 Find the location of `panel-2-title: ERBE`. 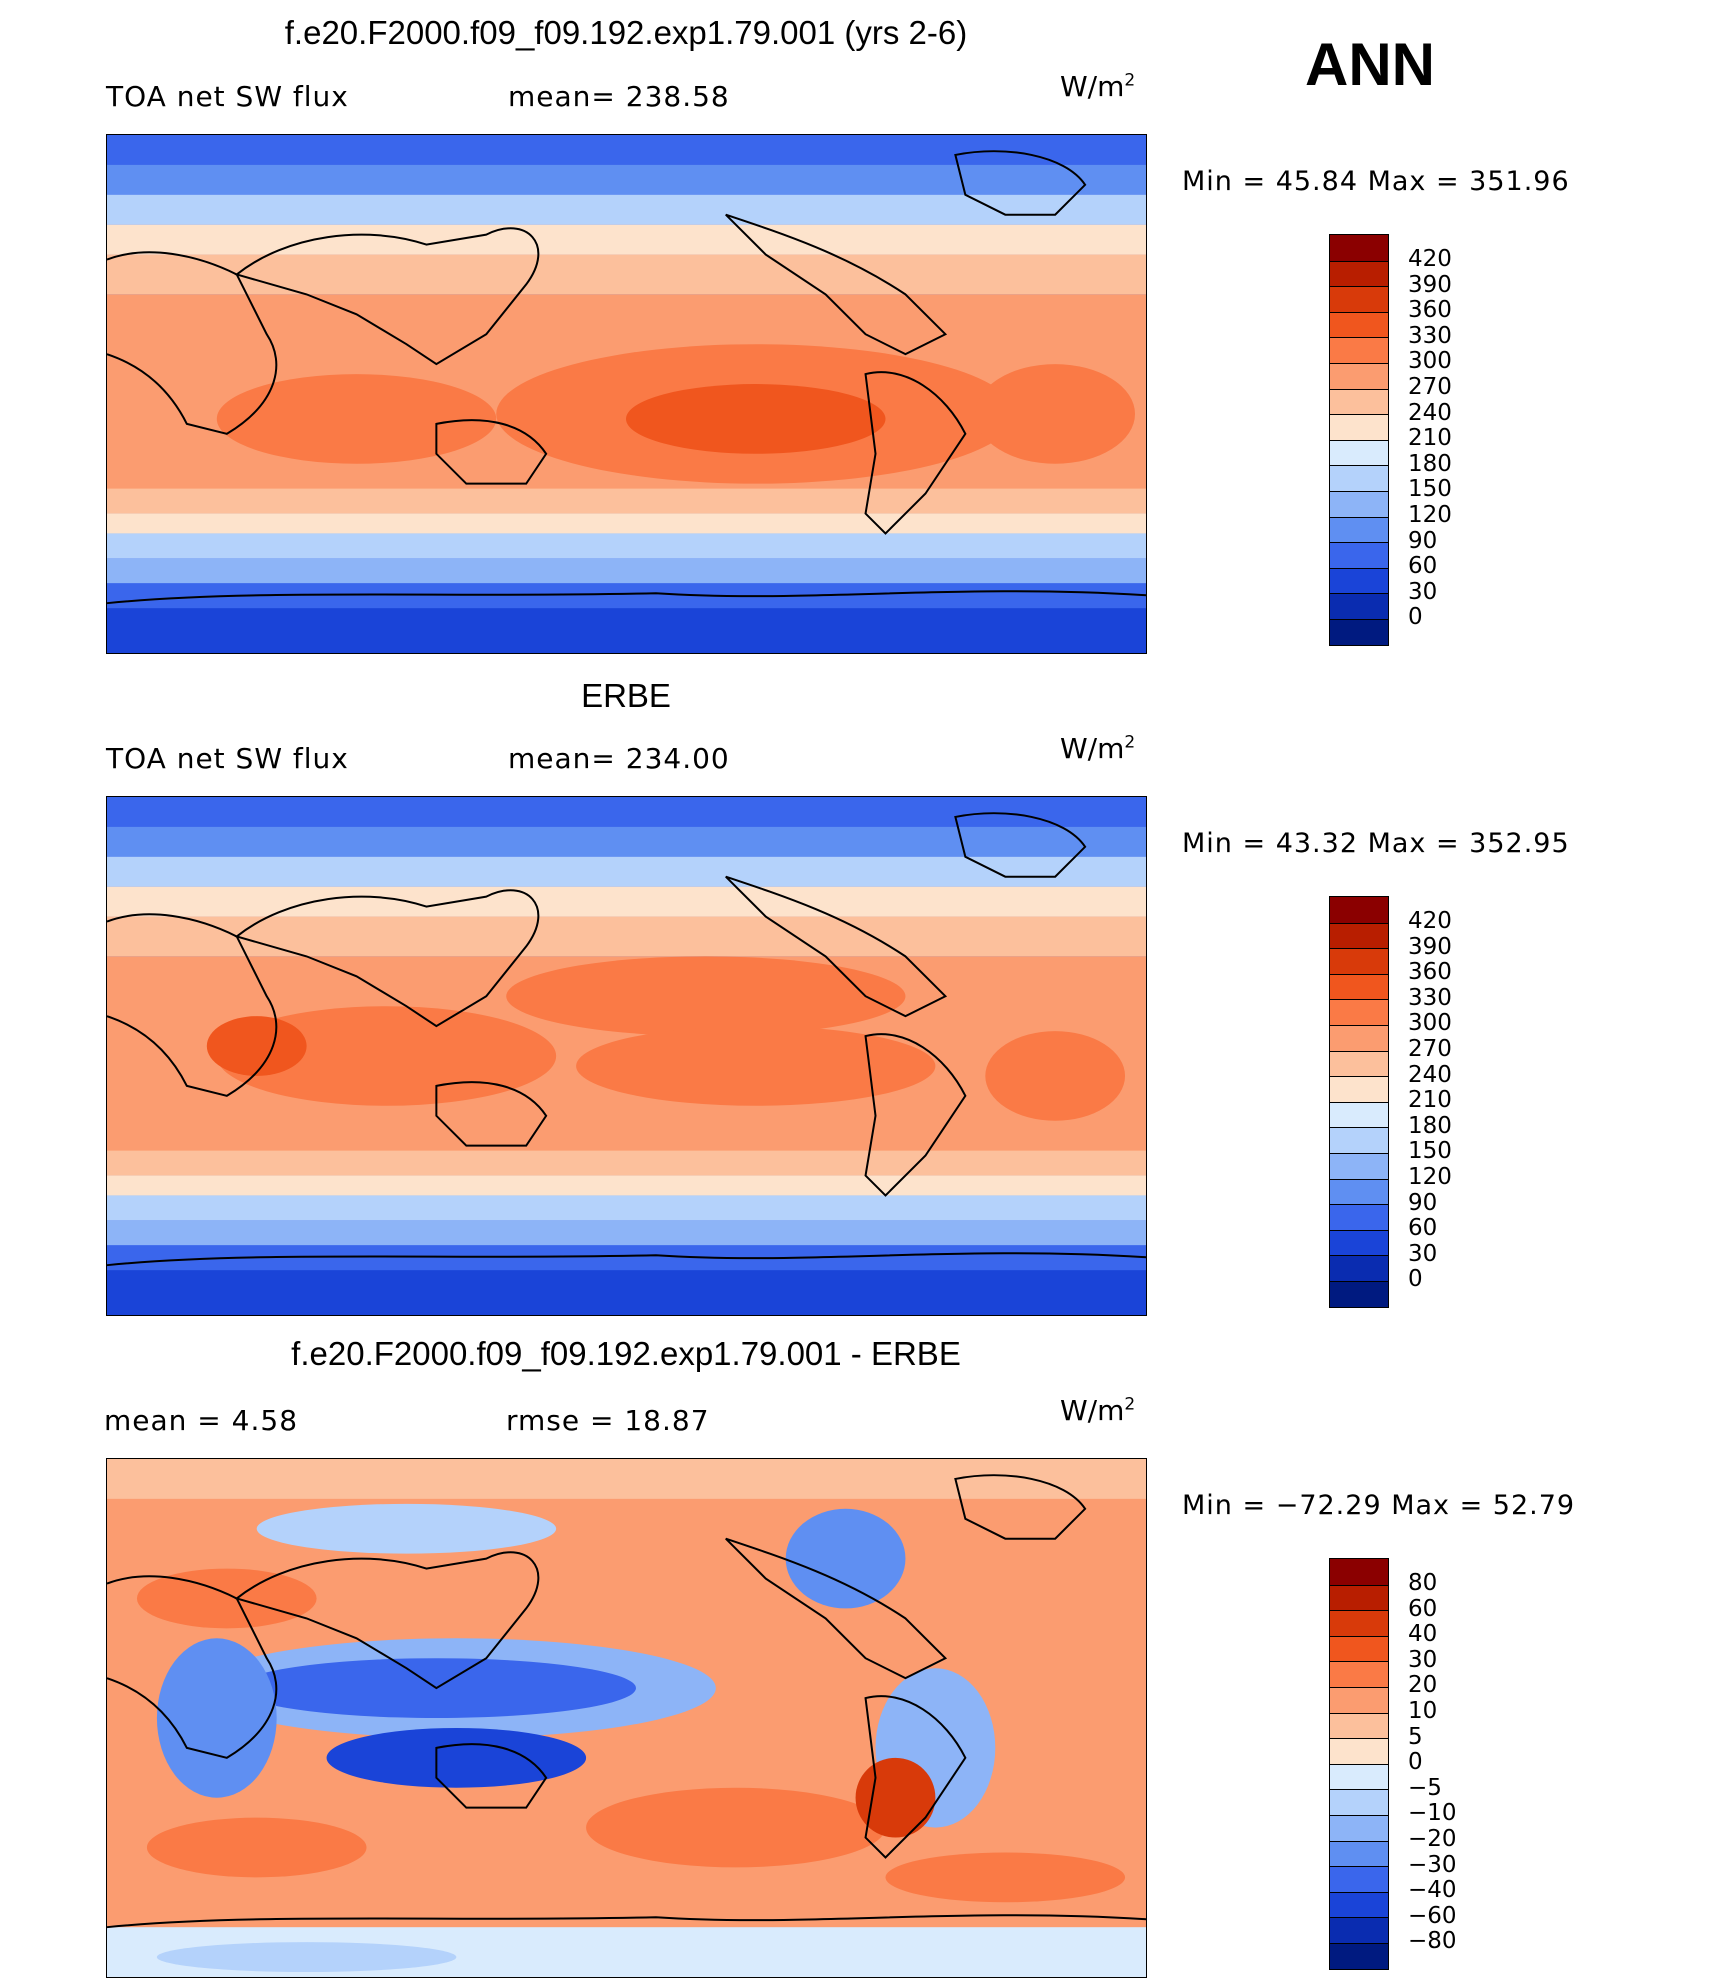

panel-2-title: ERBE is located at coordinates (626, 695).